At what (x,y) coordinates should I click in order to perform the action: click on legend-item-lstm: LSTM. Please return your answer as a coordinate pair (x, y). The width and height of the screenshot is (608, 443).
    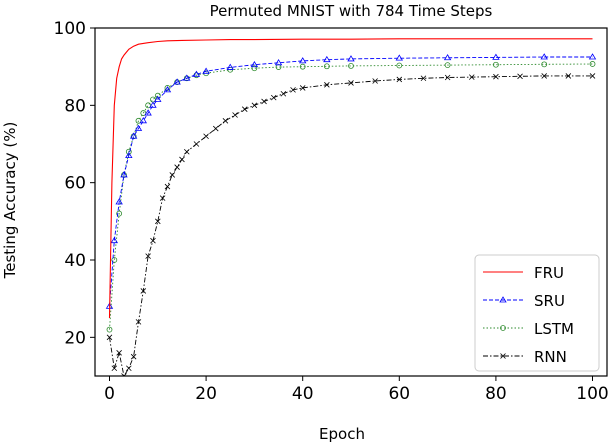
    Looking at the image, I should click on (528, 329).